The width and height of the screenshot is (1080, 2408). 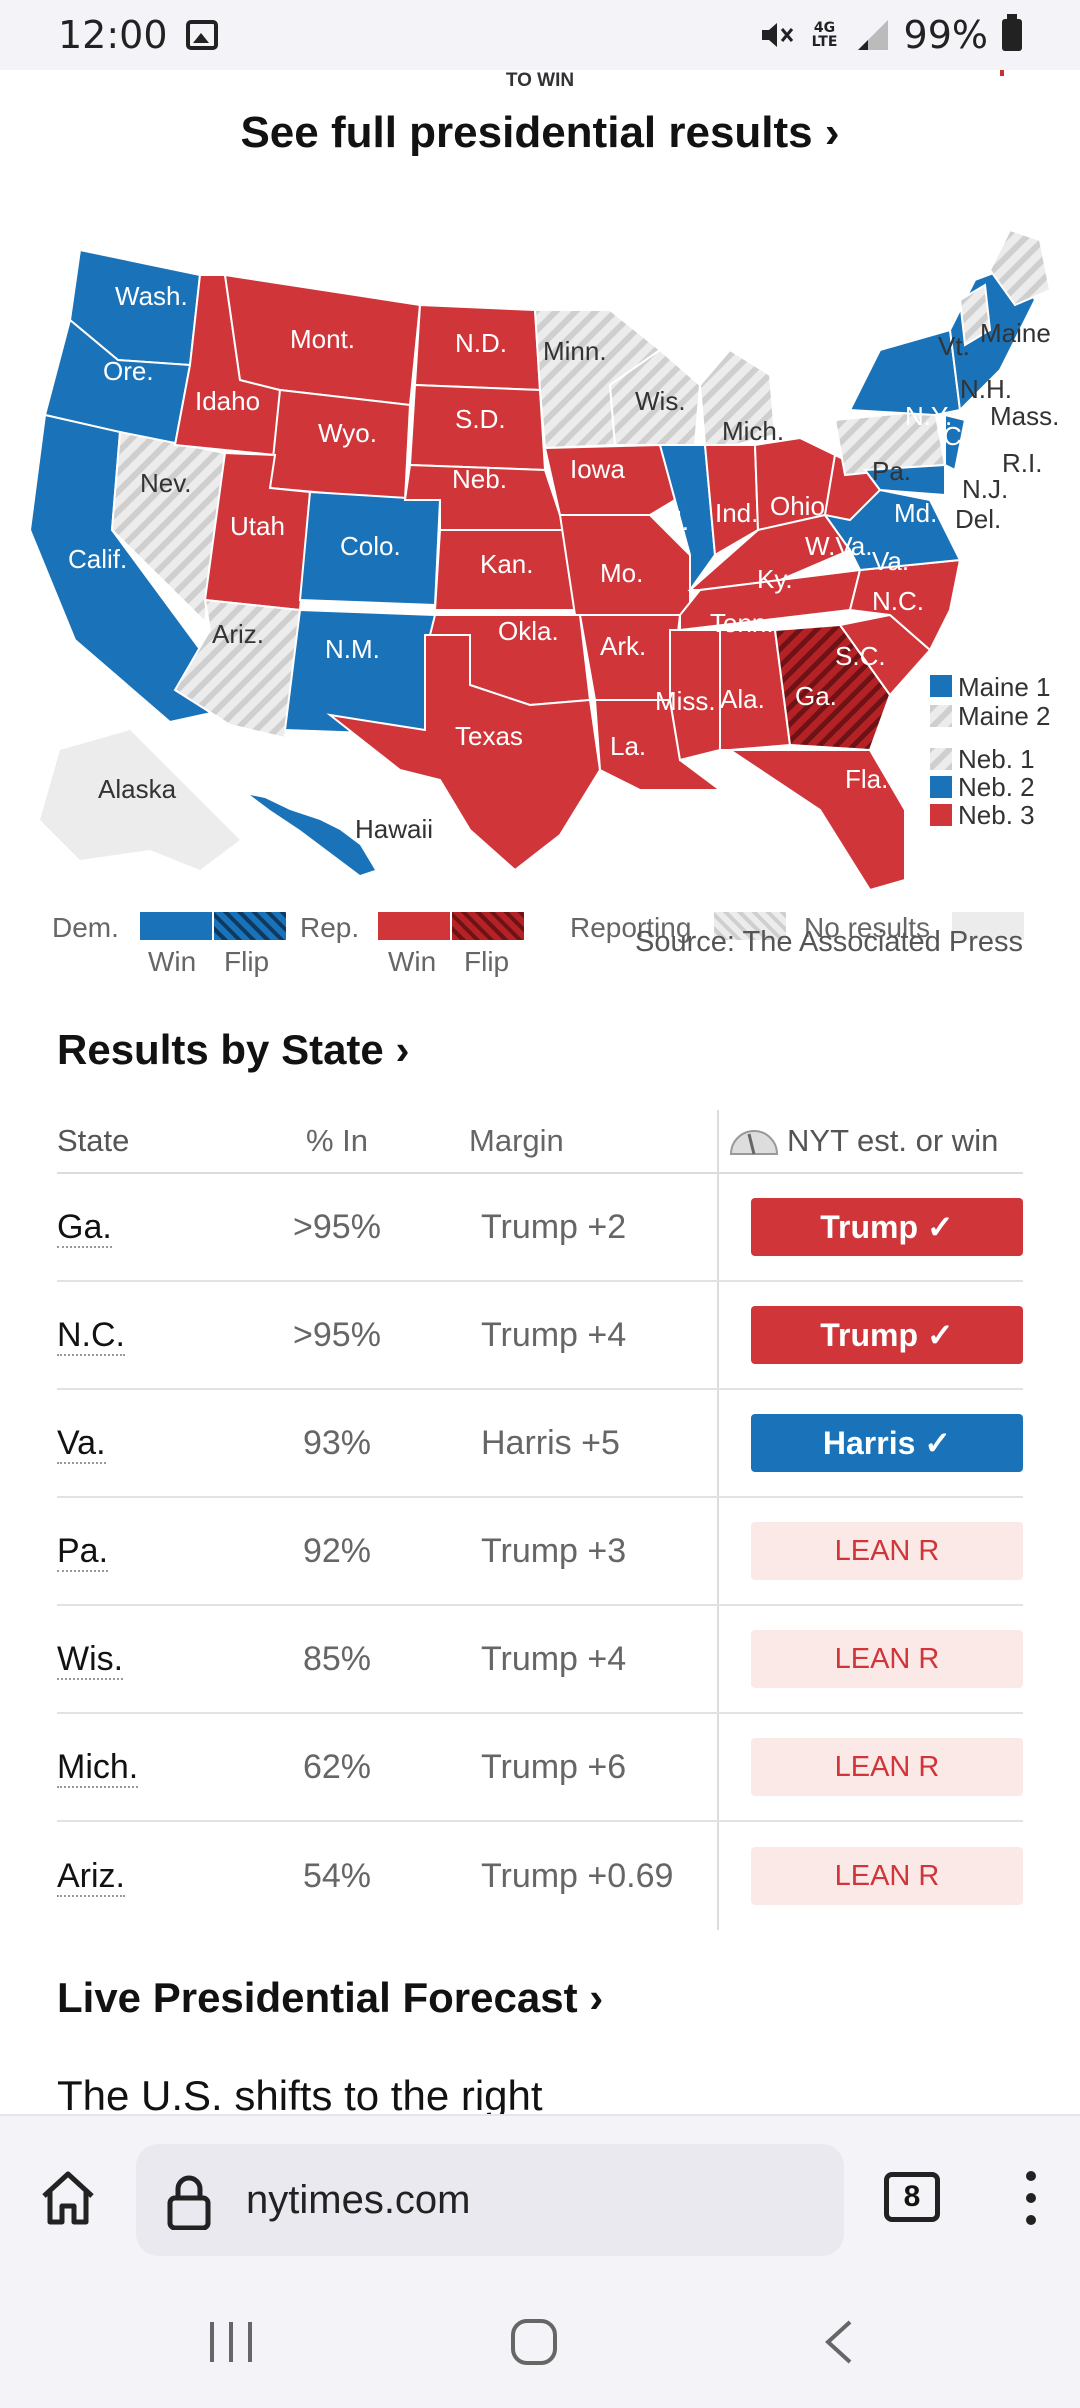 I want to click on table-row: Pa. 92% Trump +3 LEAN R, so click(x=540, y=1552).